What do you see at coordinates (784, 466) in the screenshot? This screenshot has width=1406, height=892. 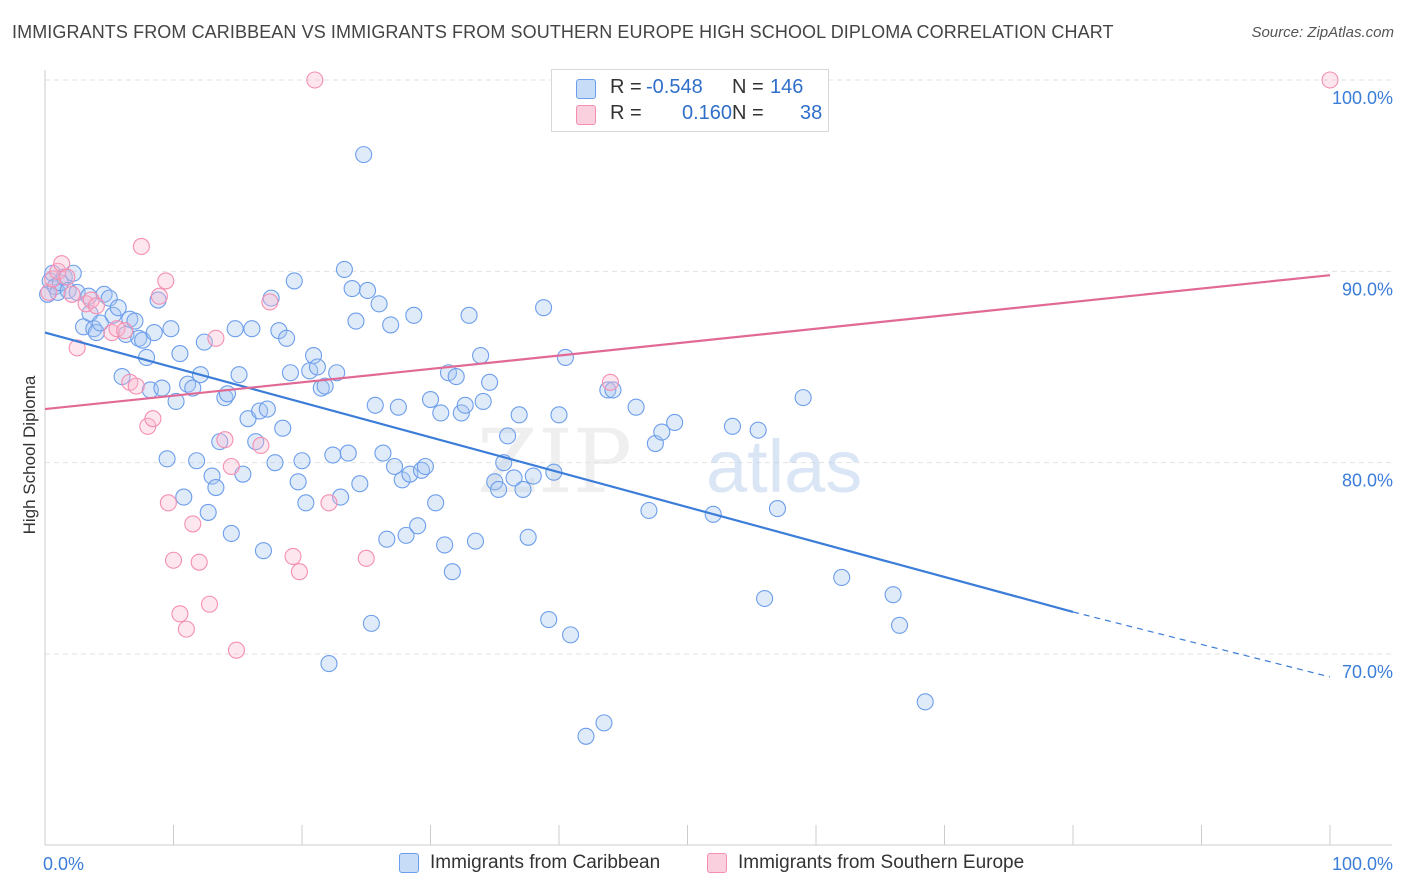 I see `watermark-atlas: atlas` at bounding box center [784, 466].